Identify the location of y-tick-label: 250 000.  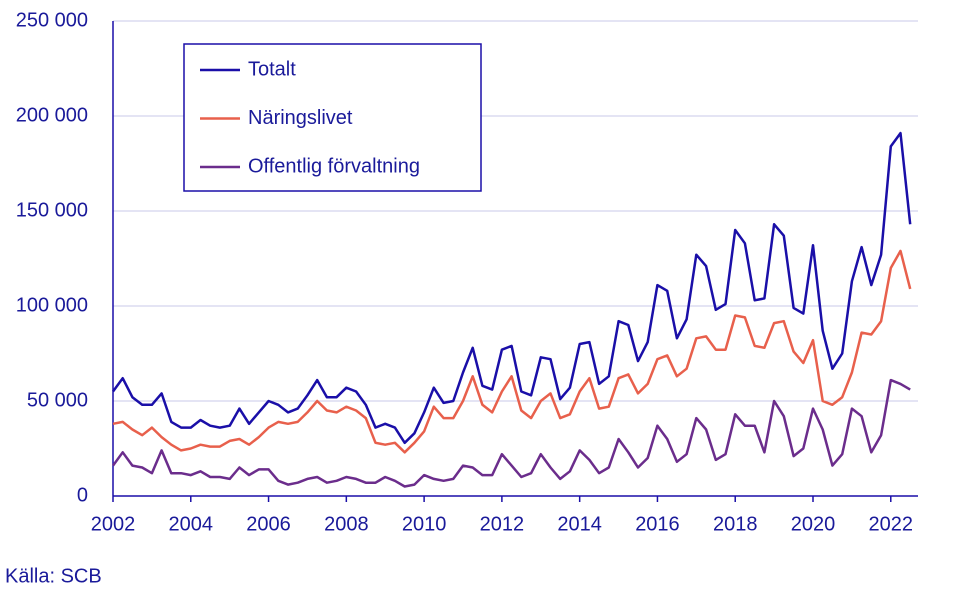
(52, 20).